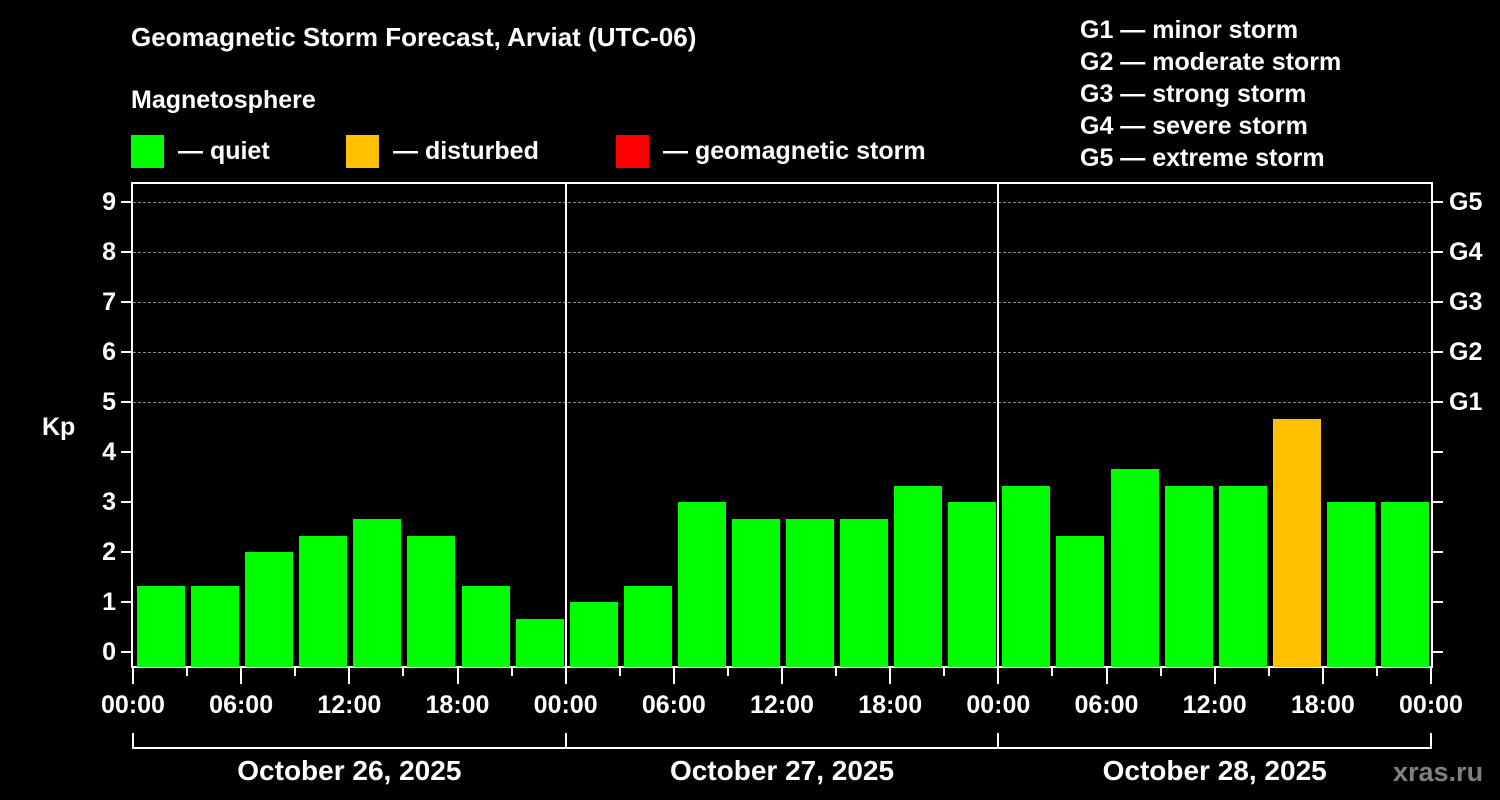  Describe the element at coordinates (1189, 30) in the screenshot. I see `g-scale-item: G1 — minor storm` at that location.